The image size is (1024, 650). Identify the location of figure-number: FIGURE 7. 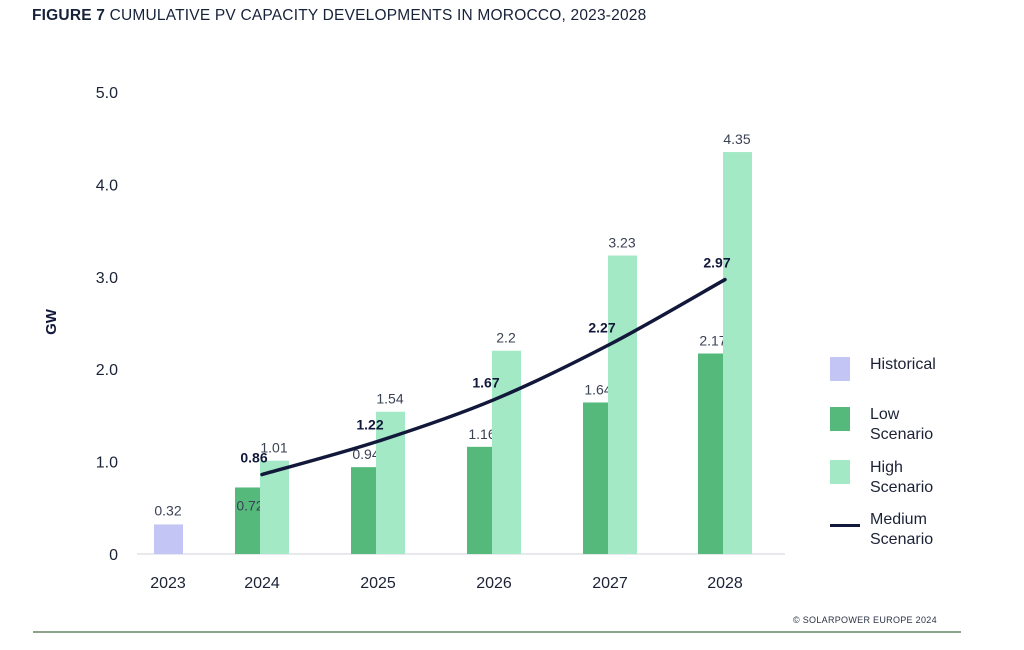
(69, 15).